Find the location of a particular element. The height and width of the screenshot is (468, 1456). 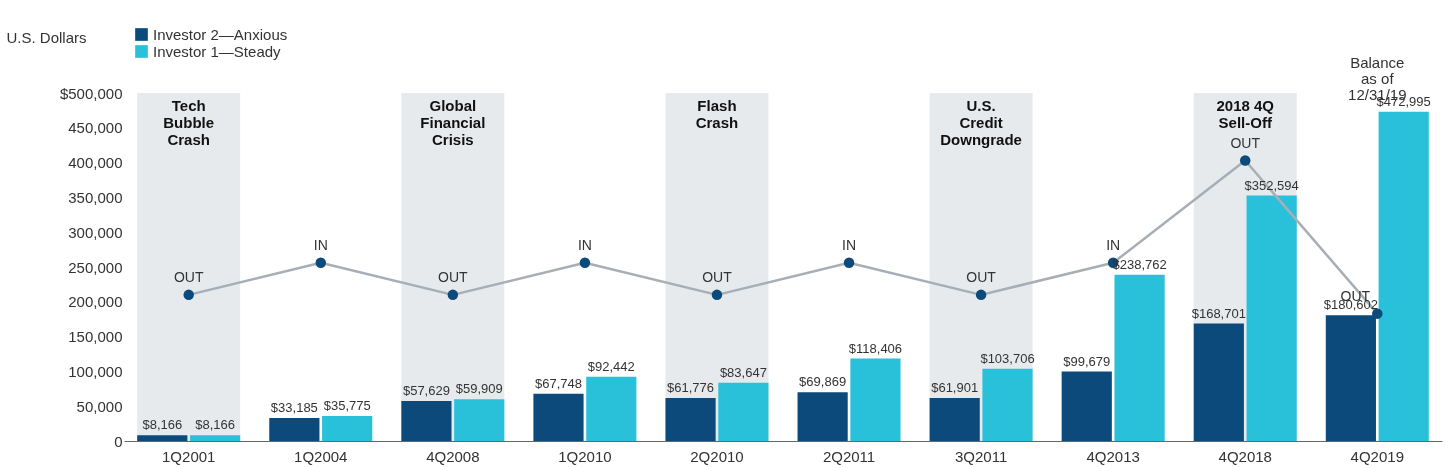

y-tick-label: 250,000 is located at coordinates (95, 267).